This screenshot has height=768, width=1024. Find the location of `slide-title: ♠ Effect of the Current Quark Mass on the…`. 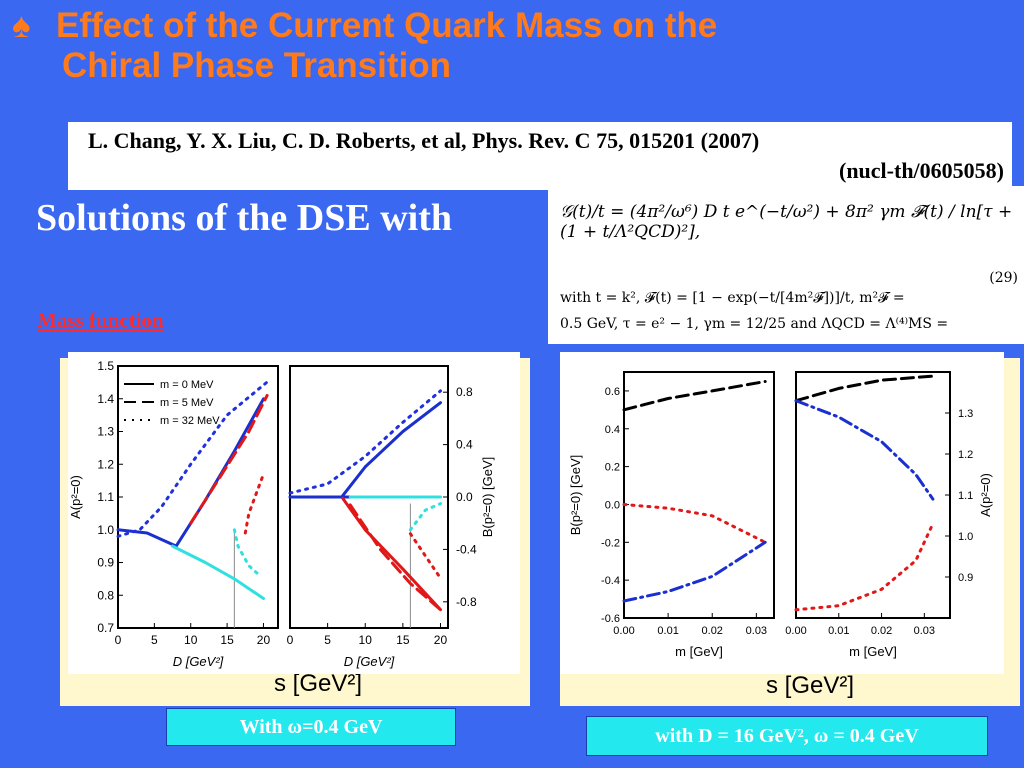

slide-title: ♠ Effect of the Current Quark Mass on the… is located at coordinates (512, 46).